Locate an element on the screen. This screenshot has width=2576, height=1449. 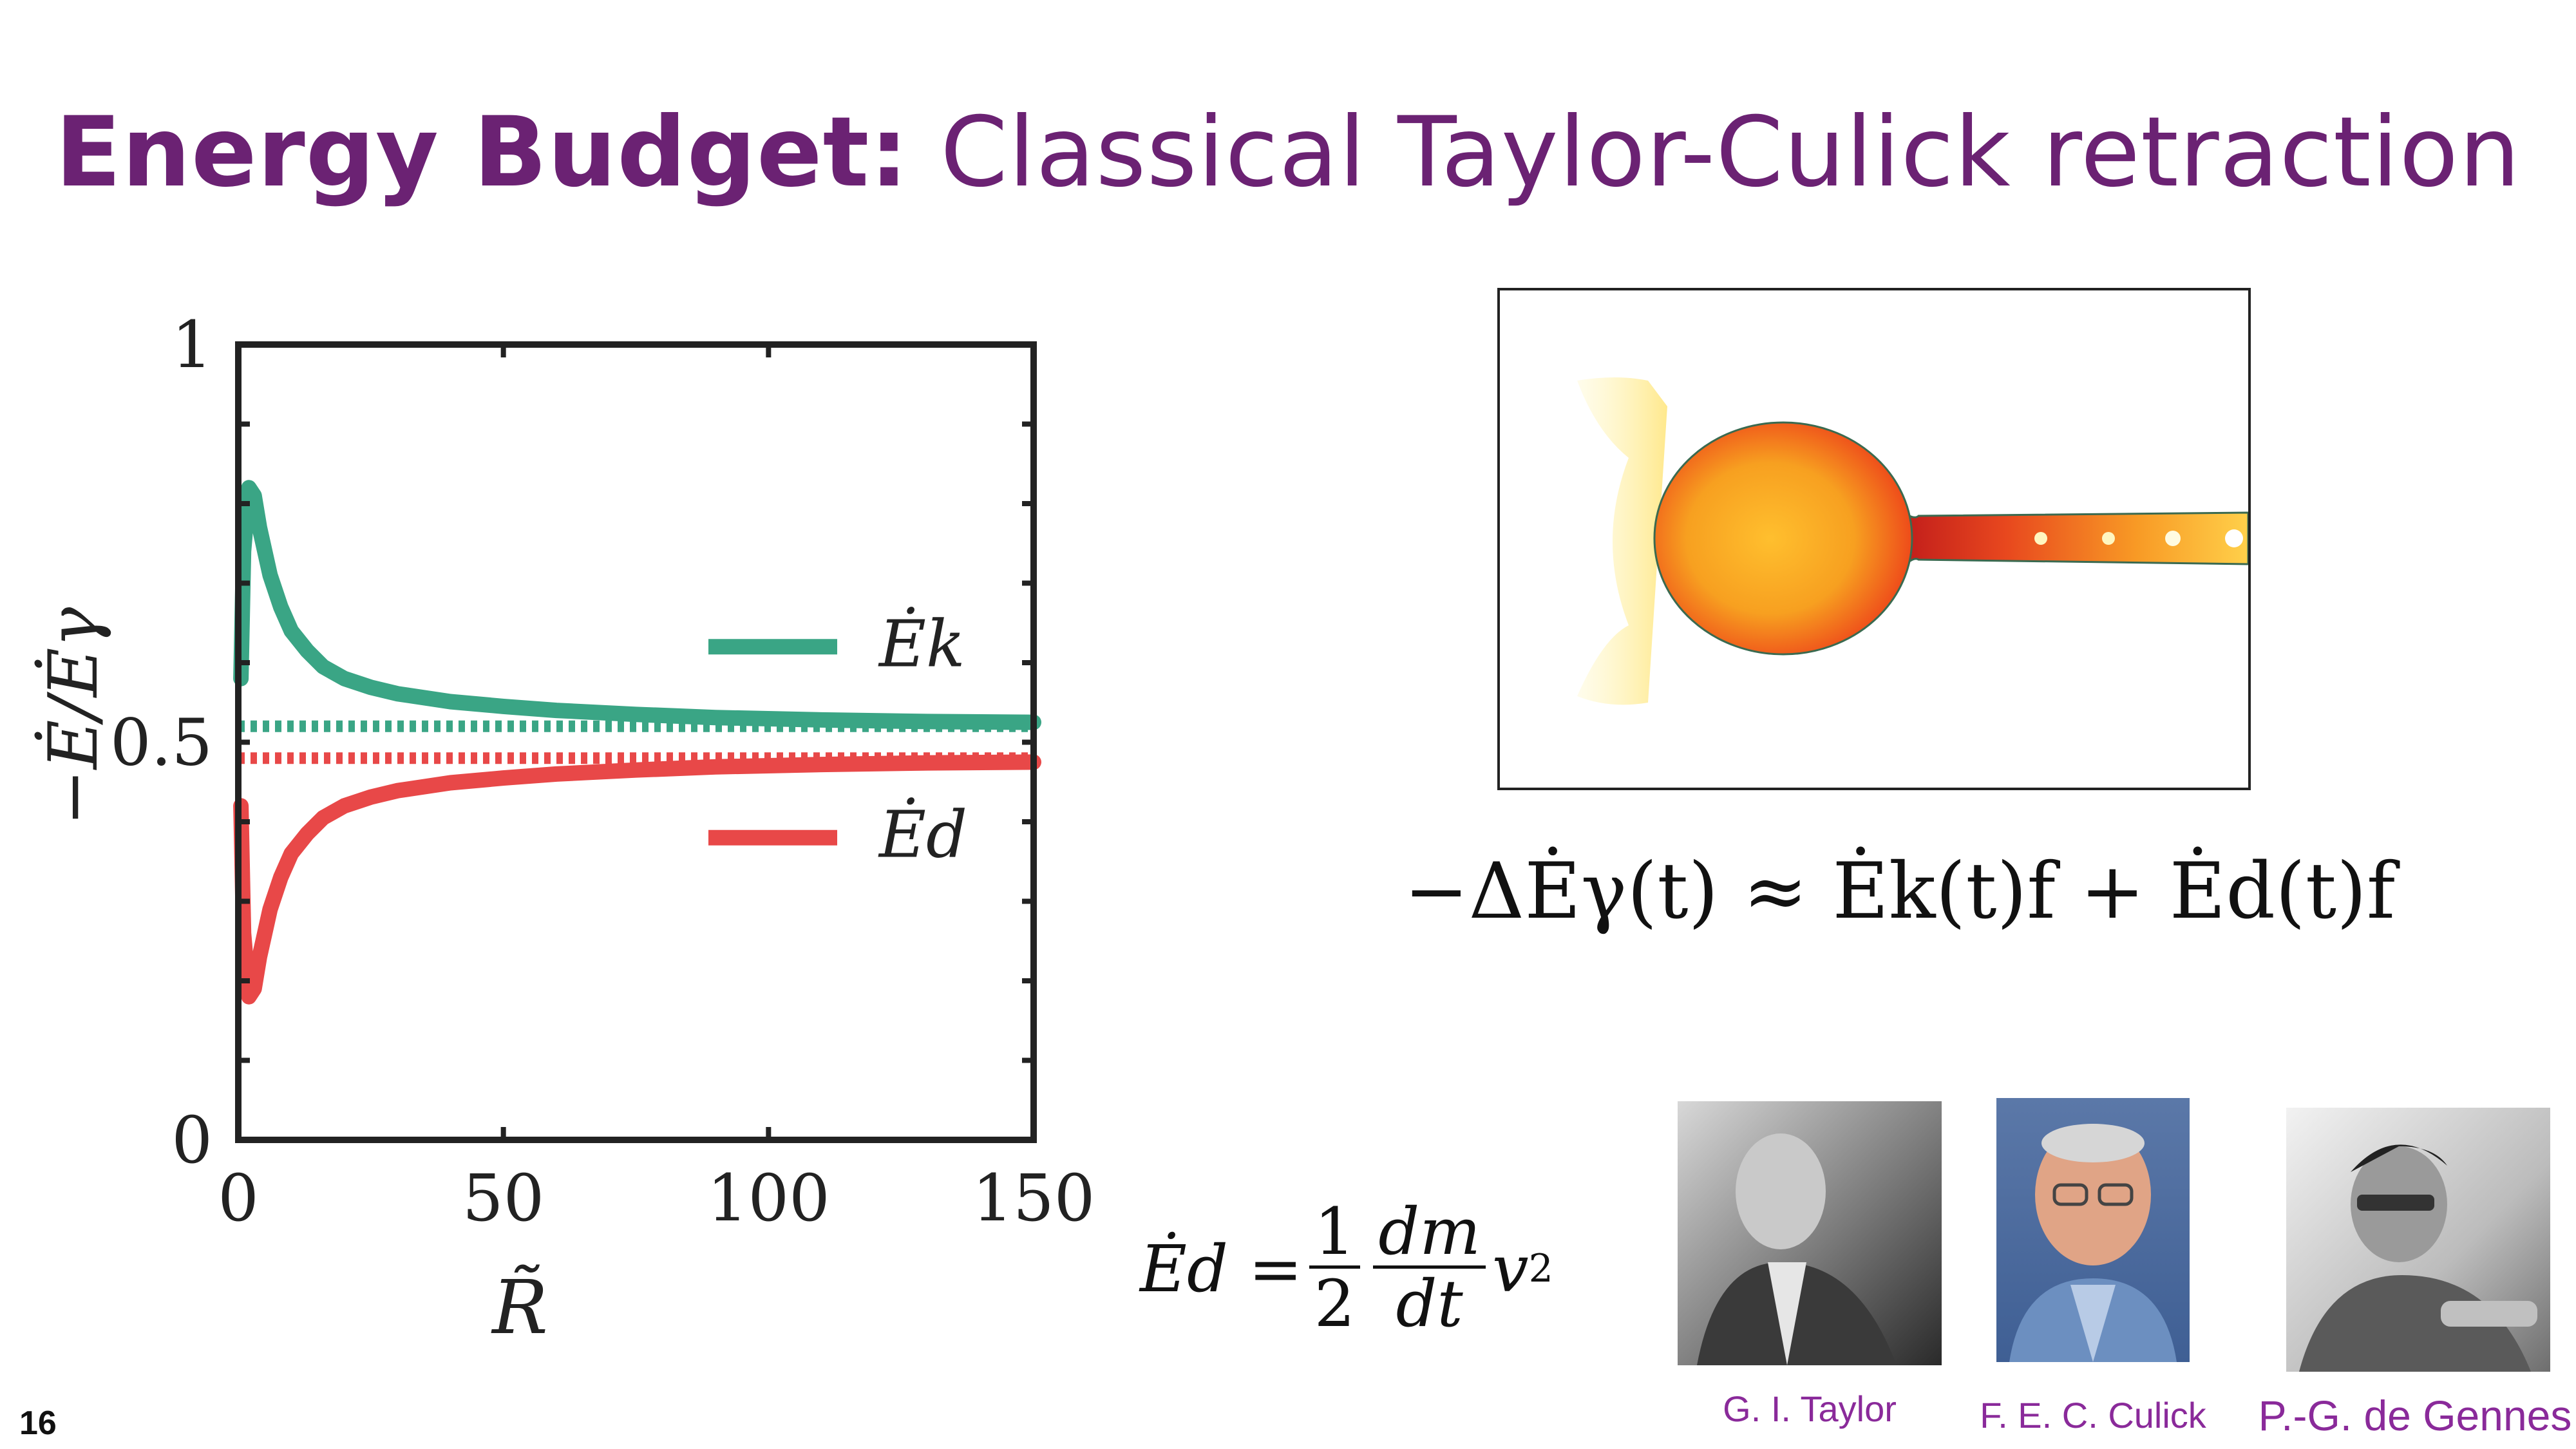
y-tick-label-0: 0 is located at coordinates (192, 1140).